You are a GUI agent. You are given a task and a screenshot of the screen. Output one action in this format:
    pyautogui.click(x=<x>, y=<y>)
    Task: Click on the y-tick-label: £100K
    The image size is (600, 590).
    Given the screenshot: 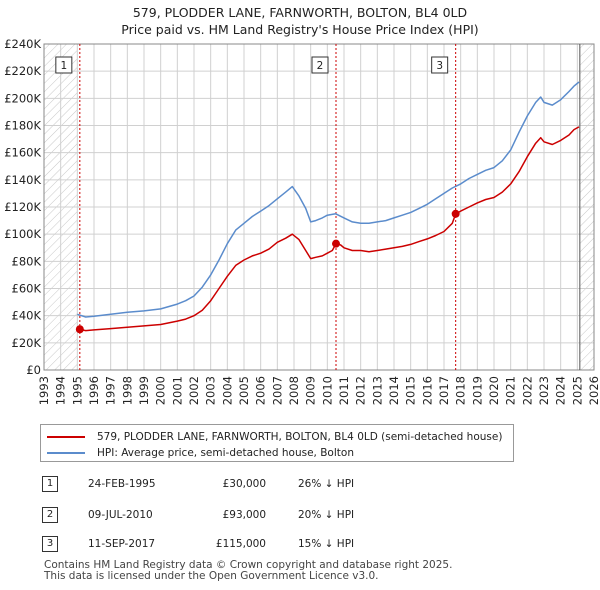 What is the action you would take?
    pyautogui.click(x=22, y=234)
    